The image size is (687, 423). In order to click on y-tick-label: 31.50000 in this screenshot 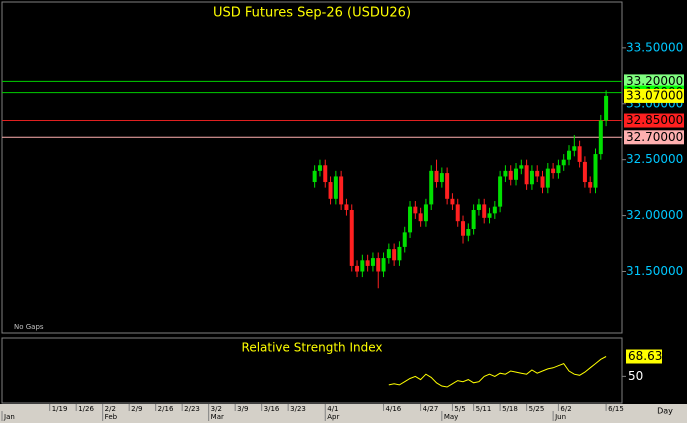, I will do `click(654, 271)`.